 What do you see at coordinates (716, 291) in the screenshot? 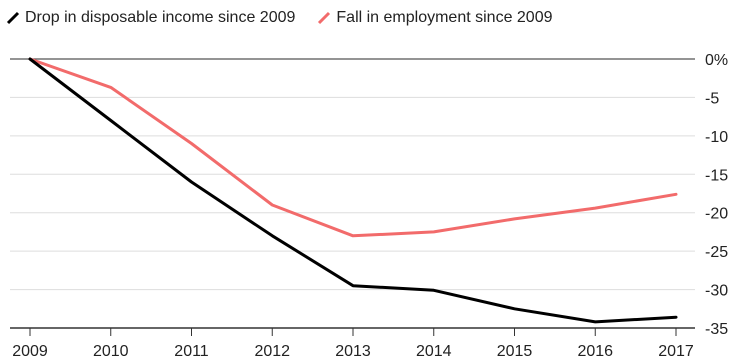
I see `y-tick-label: -30` at bounding box center [716, 291].